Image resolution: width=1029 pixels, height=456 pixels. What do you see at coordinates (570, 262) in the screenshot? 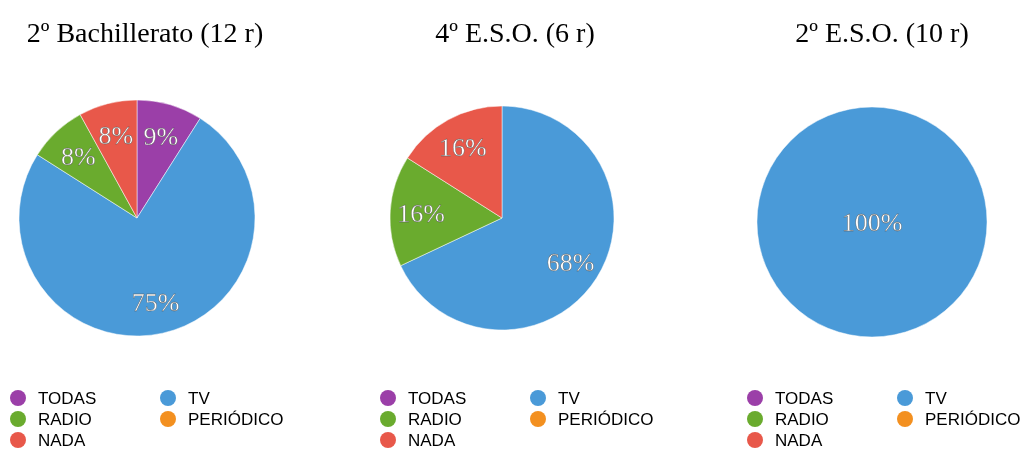
I see `data-label: 68%` at bounding box center [570, 262].